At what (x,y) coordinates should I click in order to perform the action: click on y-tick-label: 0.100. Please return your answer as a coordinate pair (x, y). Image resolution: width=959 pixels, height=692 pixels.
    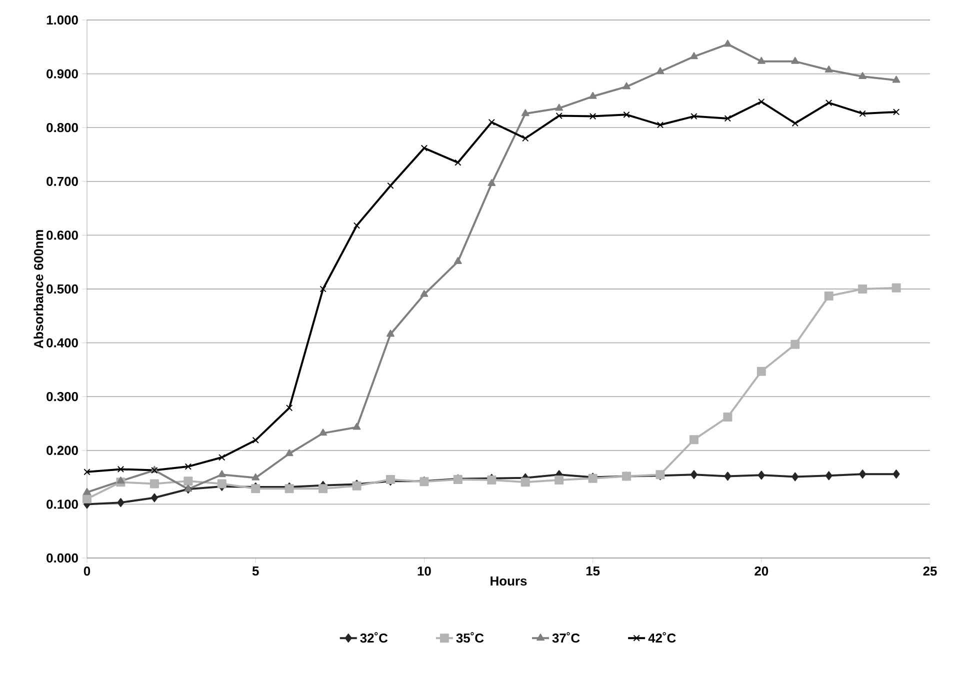
    Looking at the image, I should click on (62, 504).